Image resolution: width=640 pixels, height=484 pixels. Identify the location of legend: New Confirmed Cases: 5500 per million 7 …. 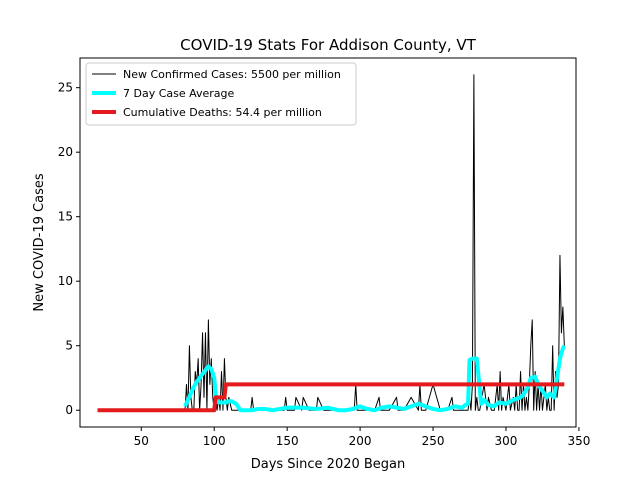
(221, 94).